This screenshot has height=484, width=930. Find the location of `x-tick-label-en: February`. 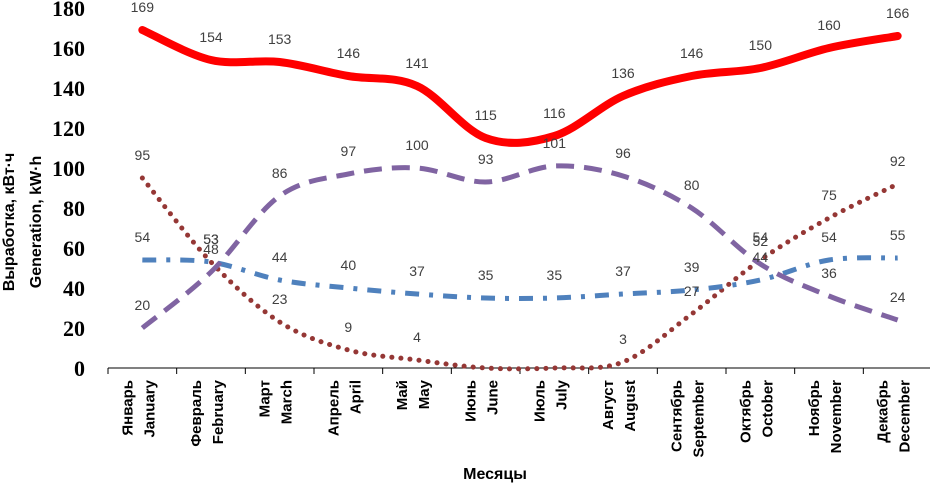

x-tick-label-en: February is located at coordinates (218, 411).